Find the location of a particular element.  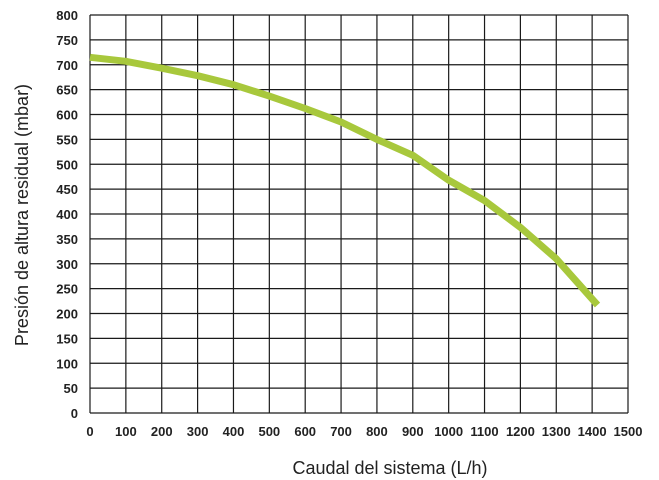

y-tick-label: 650 is located at coordinates (67, 90).